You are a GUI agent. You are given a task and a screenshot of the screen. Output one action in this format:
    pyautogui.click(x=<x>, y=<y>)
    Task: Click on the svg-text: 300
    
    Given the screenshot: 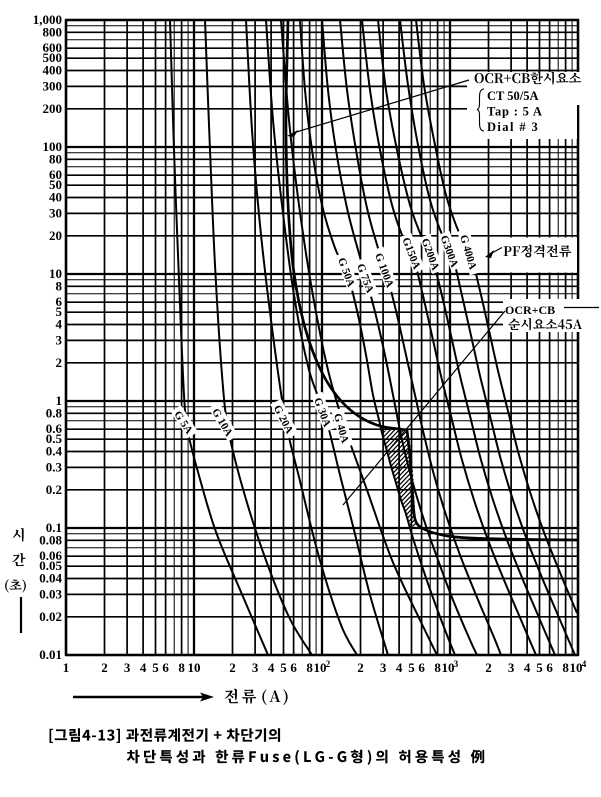 What is the action you would take?
    pyautogui.click(x=53, y=85)
    